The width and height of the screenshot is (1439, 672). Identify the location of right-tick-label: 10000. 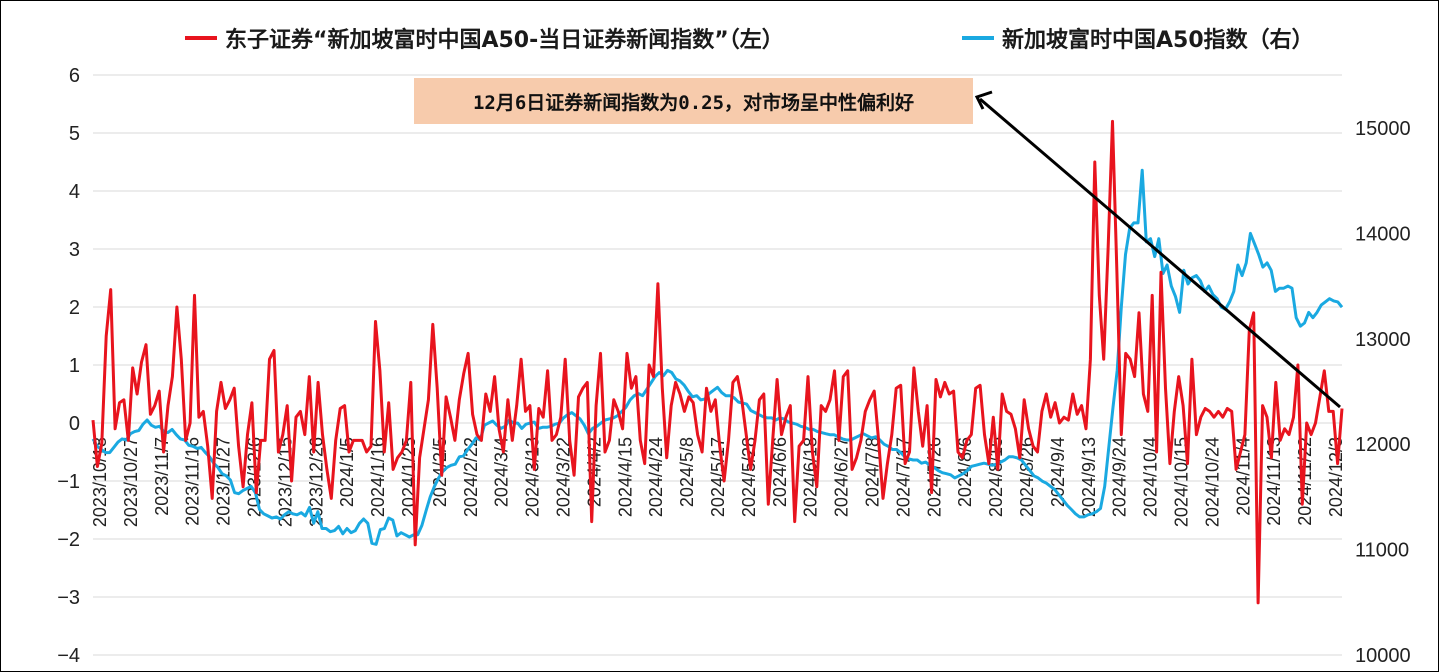
(1383, 656).